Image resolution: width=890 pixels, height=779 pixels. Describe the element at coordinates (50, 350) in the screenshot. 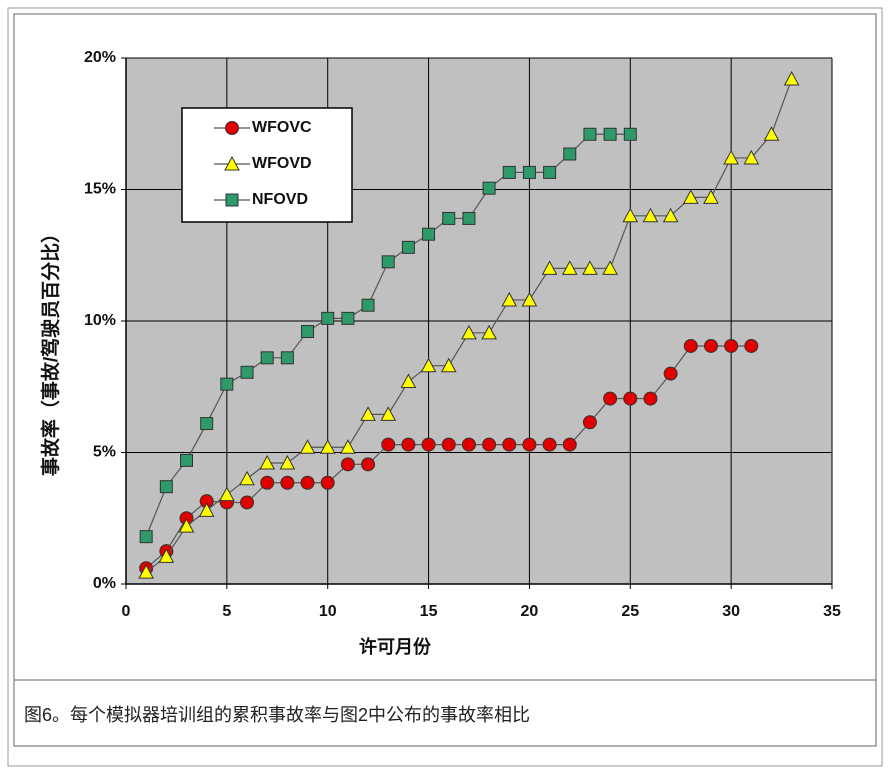

I see `y-axis-label: 事故率（事故/驾驶员百分比）` at that location.